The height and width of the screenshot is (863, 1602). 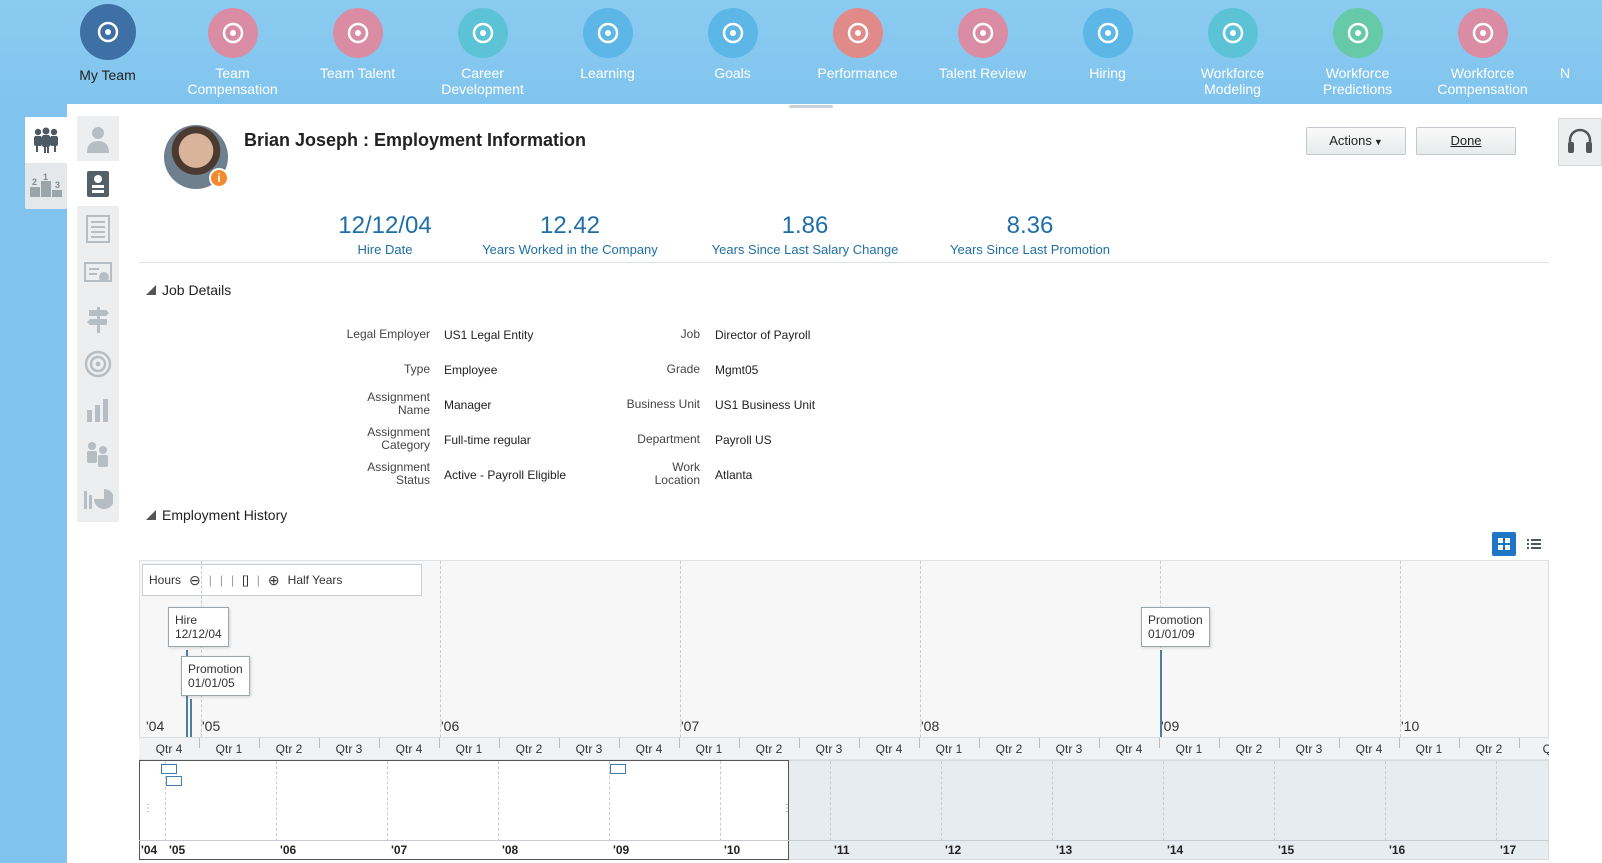 What do you see at coordinates (98, 138) in the screenshot?
I see `sidebar-item-person` at bounding box center [98, 138].